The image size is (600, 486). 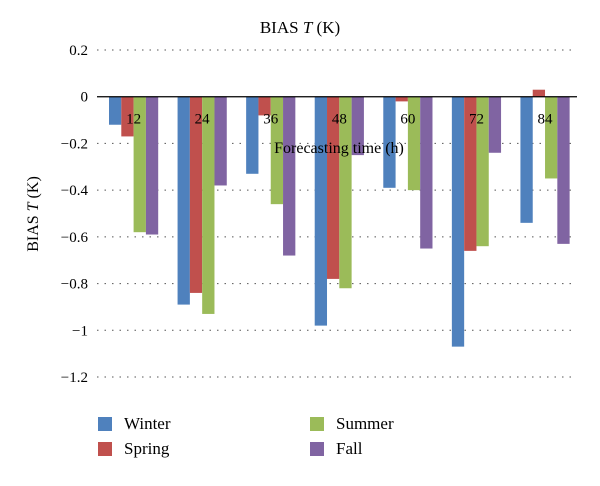 What do you see at coordinates (365, 423) in the screenshot?
I see `legend-label-summer: Summer` at bounding box center [365, 423].